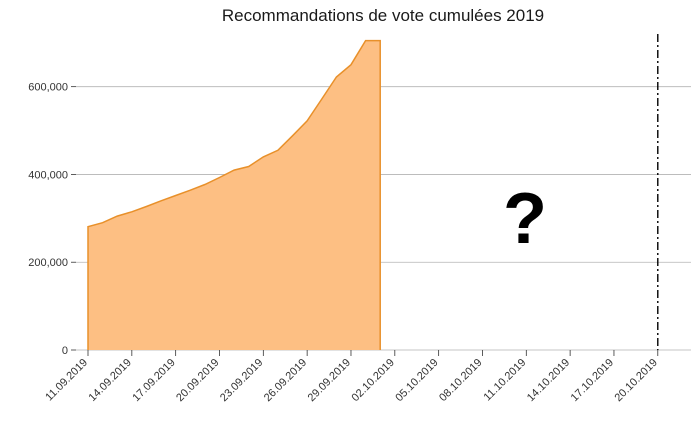  What do you see at coordinates (241, 380) in the screenshot?
I see `x-tick-label: 23.09.2019` at bounding box center [241, 380].